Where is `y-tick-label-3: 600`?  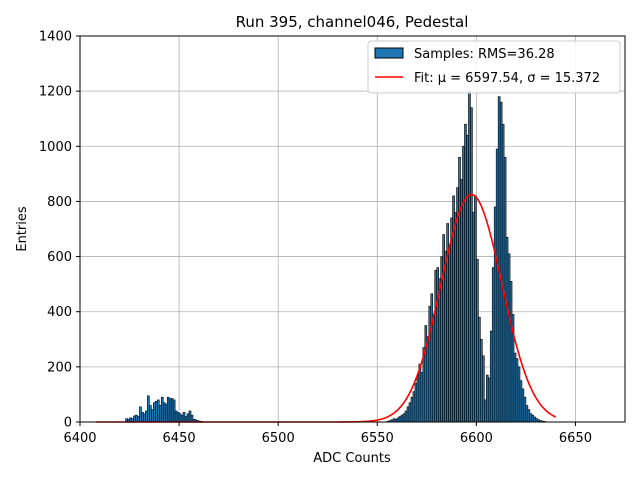 y-tick-label-3: 600 is located at coordinates (59, 257).